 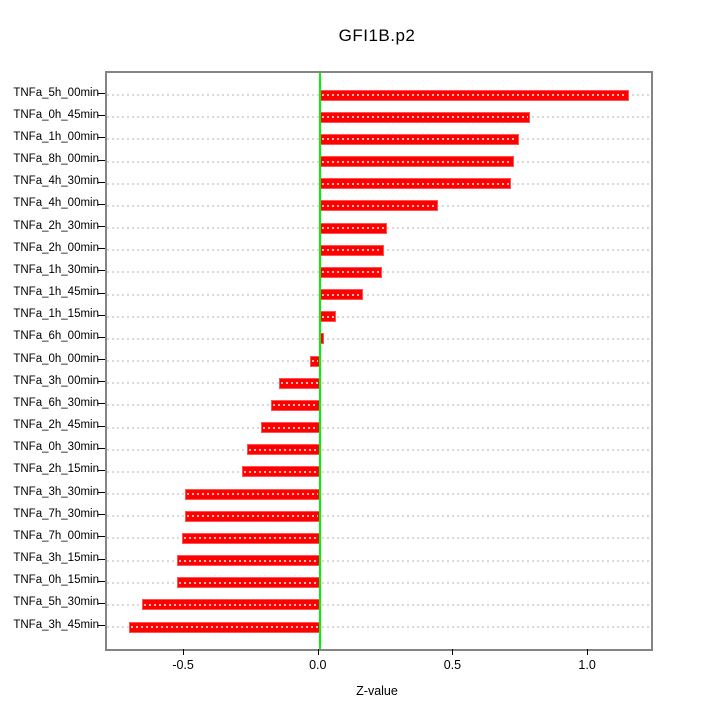 I want to click on y-axis-label: TNFa_1h_00min, so click(x=56, y=136).